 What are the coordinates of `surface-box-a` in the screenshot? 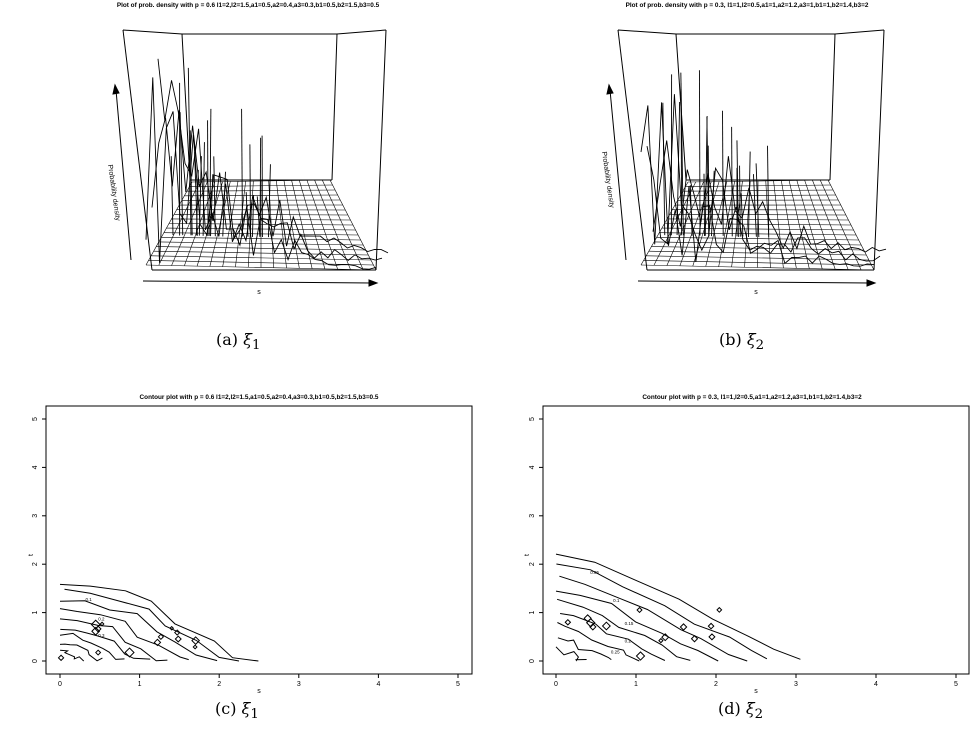 It's located at (254, 150).